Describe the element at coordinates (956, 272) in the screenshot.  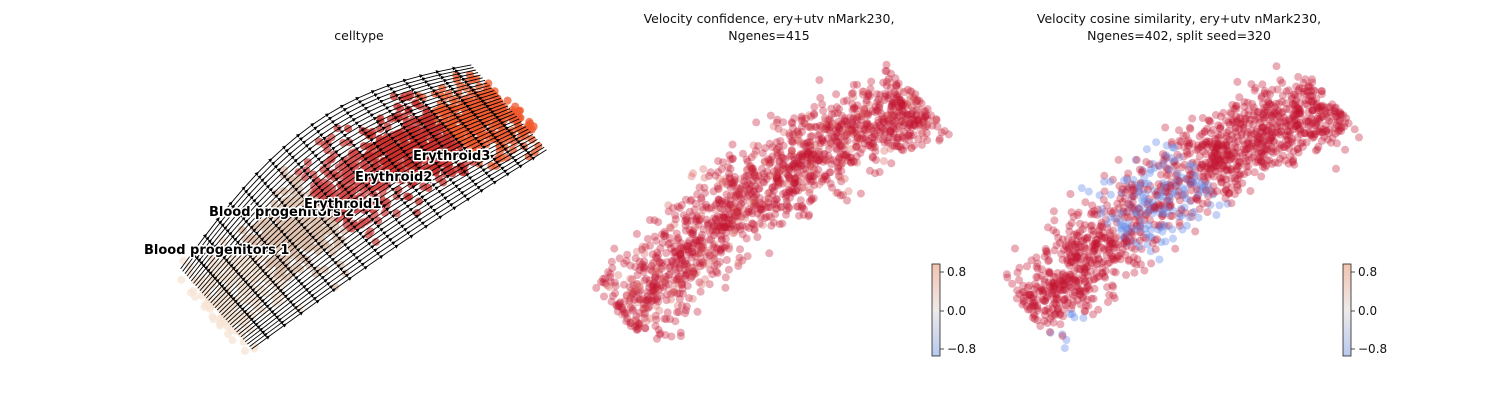
I see `panel2-colorbar-tick-top: 0.8` at that location.